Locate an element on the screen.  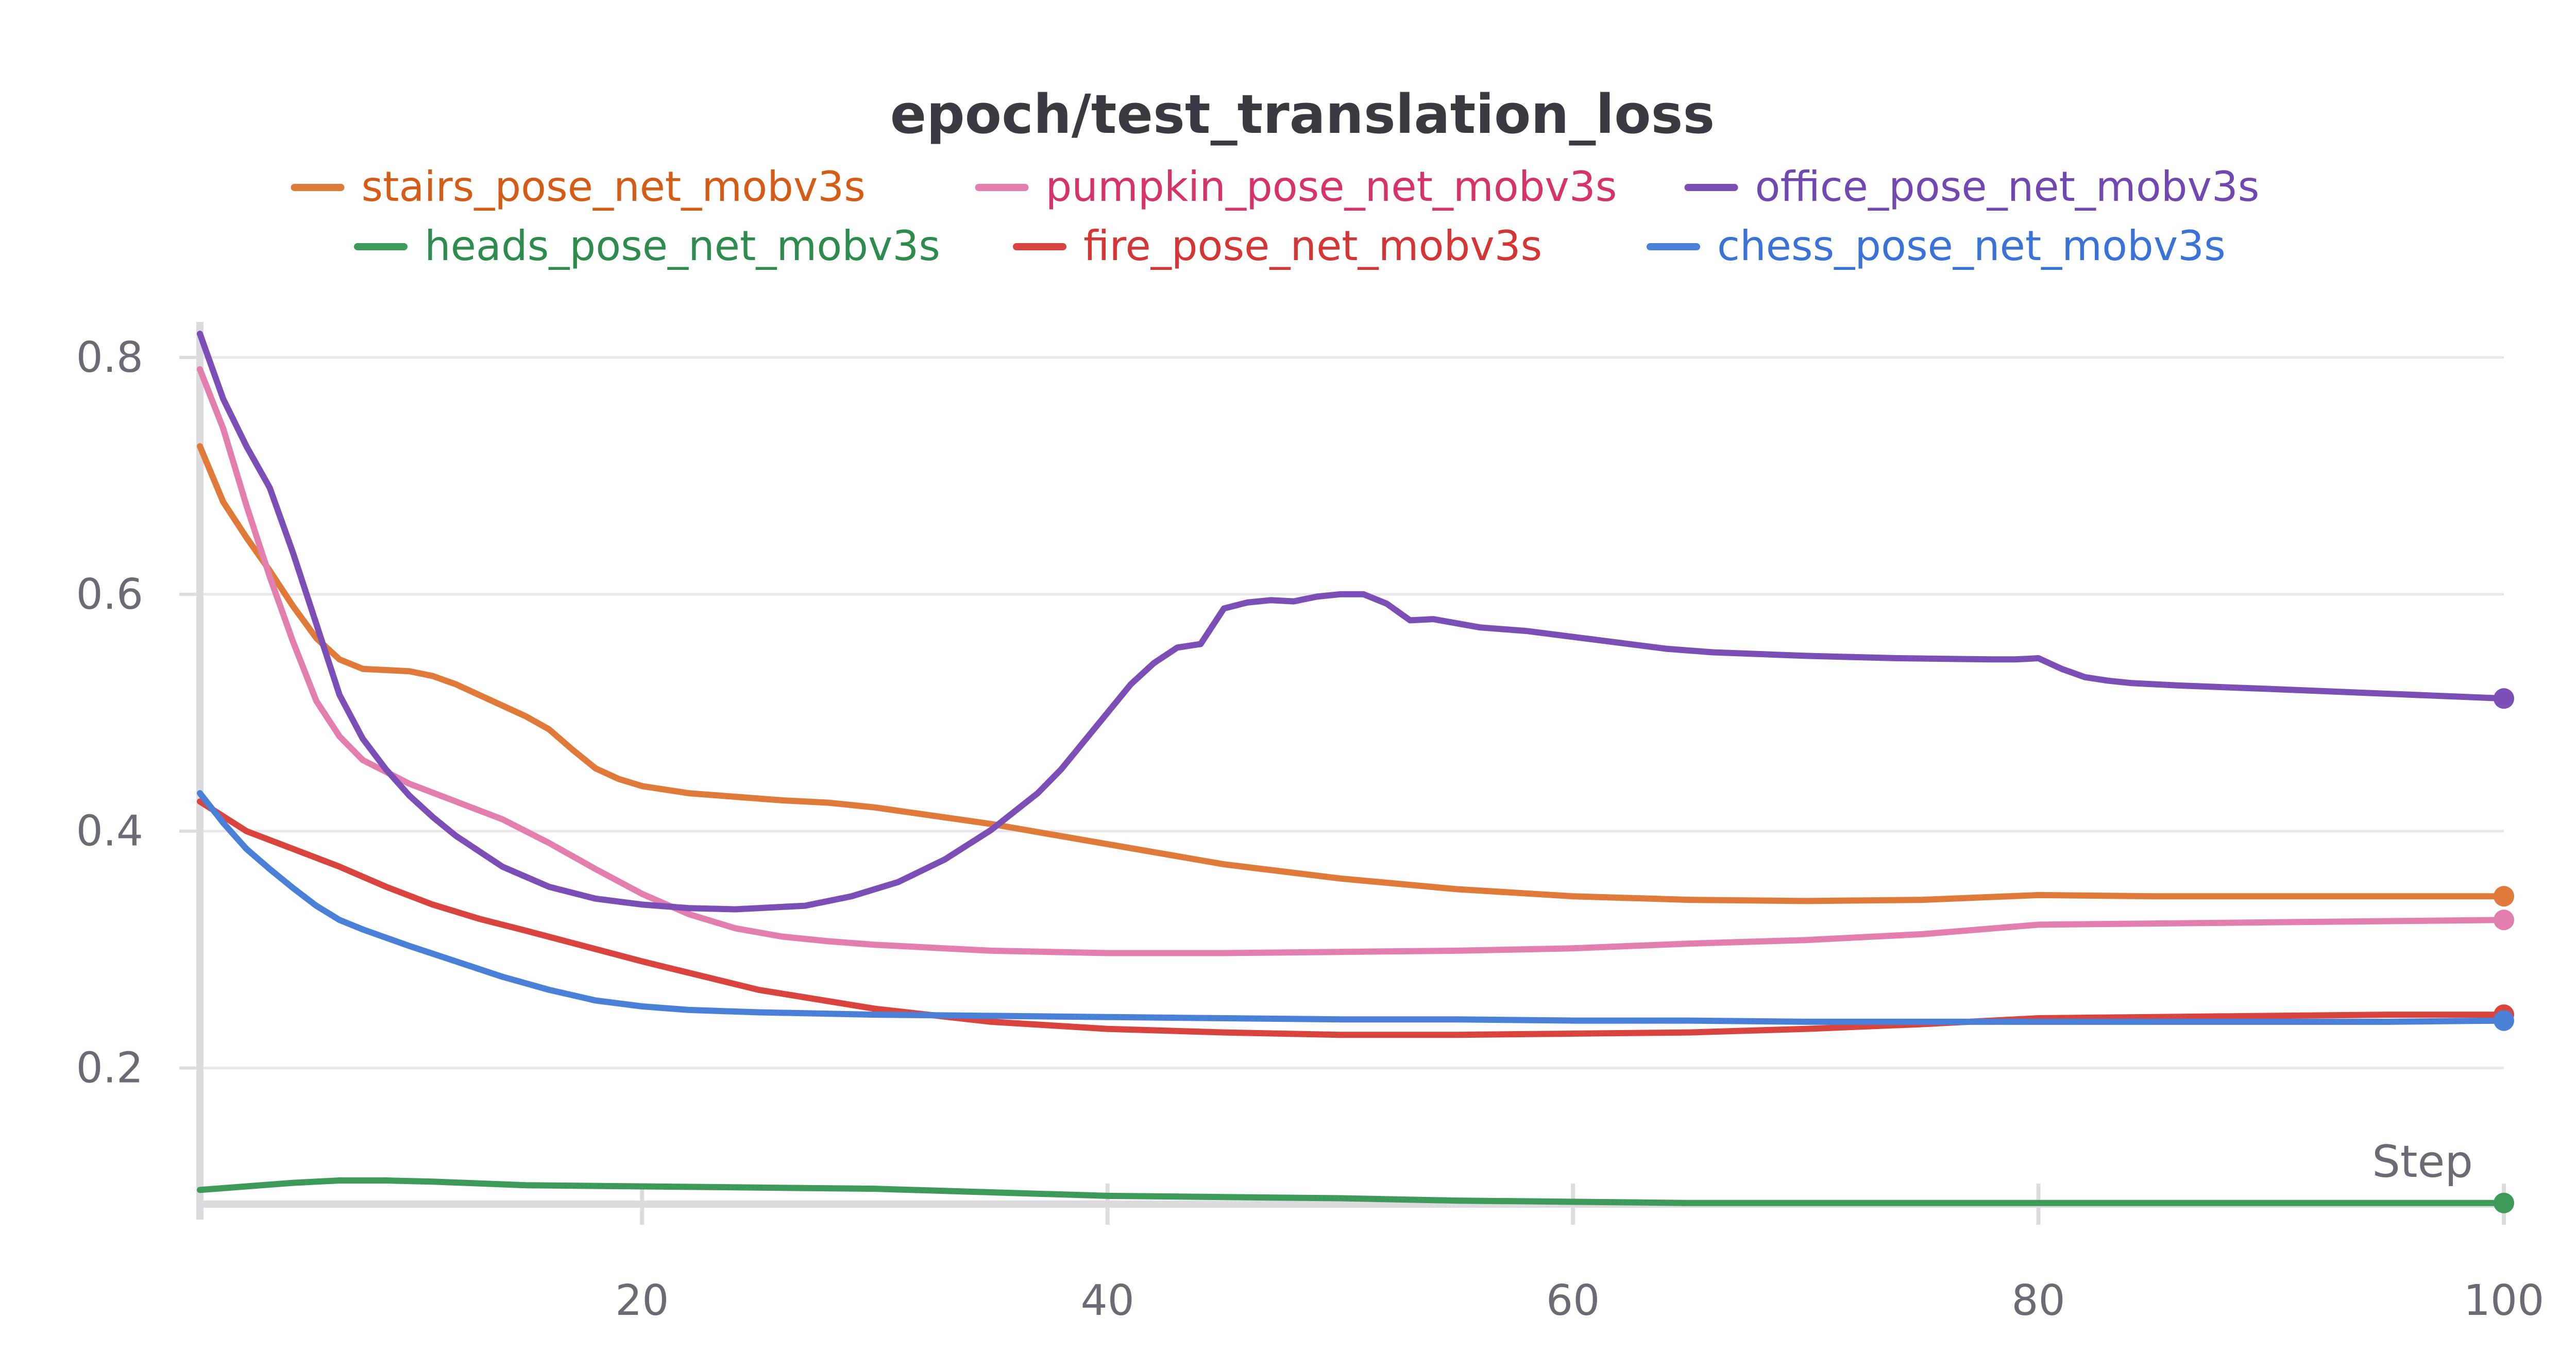
x-tick-label: 60 is located at coordinates (1573, 1300).